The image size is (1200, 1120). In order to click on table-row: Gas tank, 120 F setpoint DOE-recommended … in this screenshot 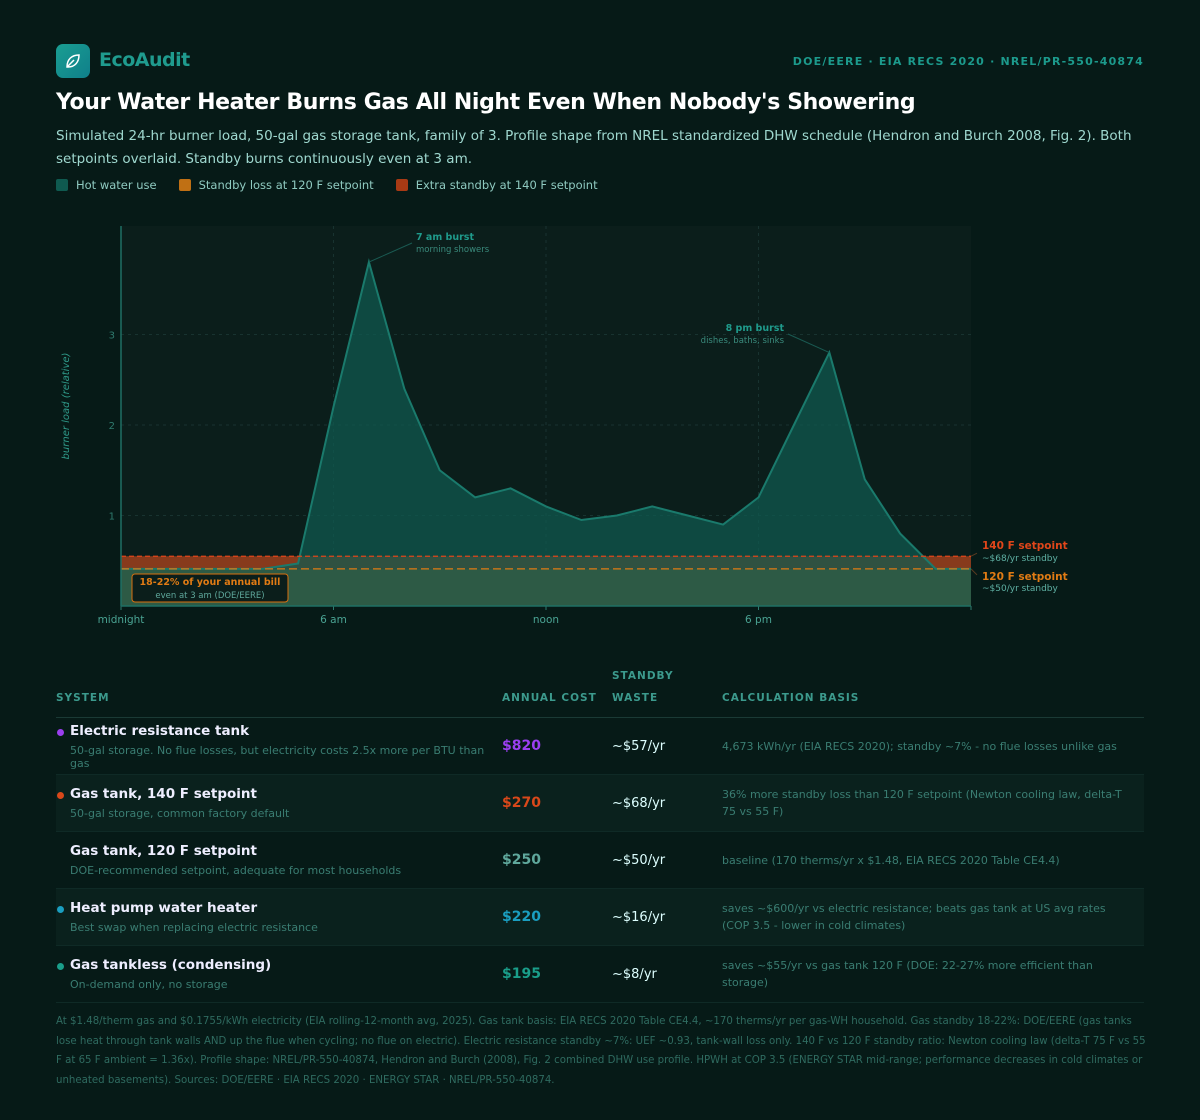, I will do `click(600, 860)`.